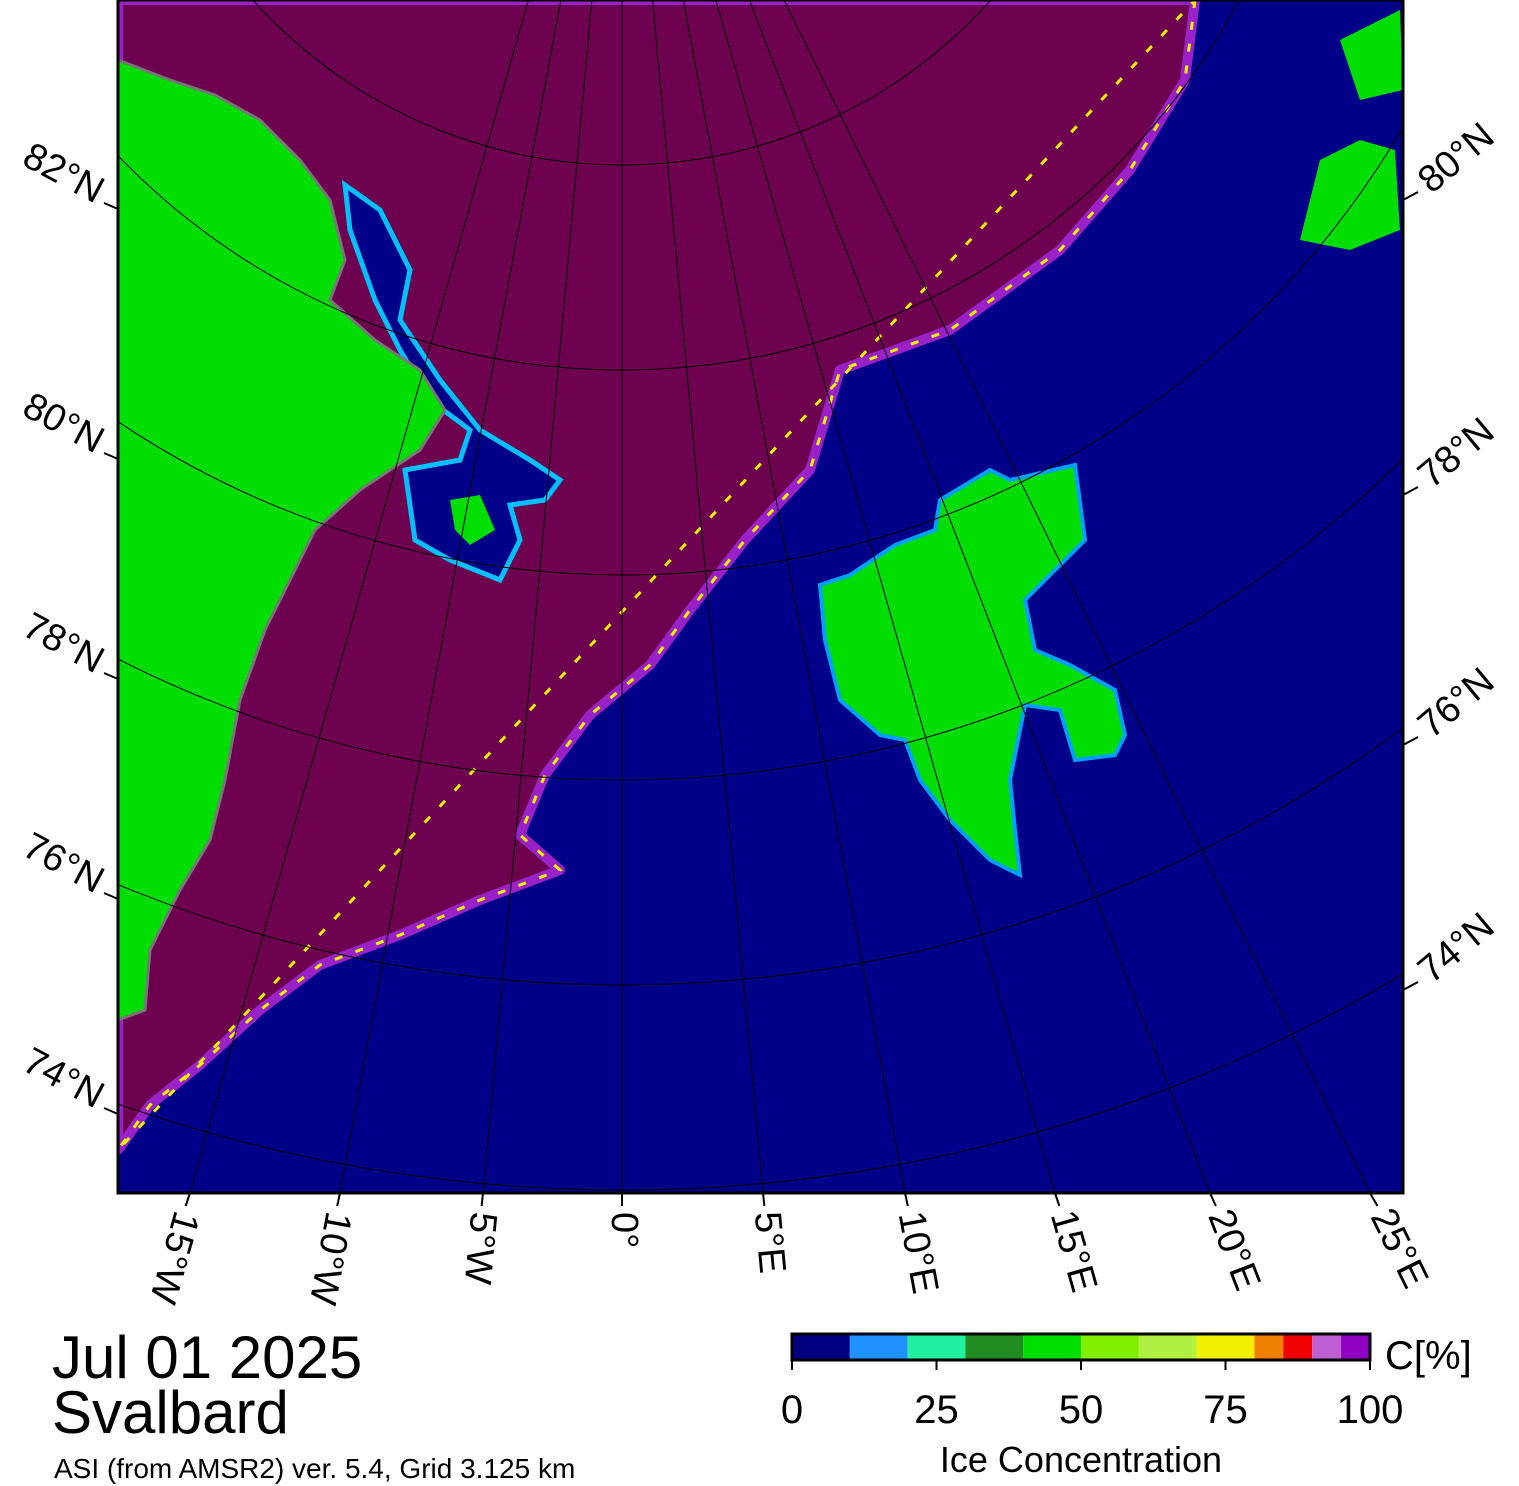 This screenshot has height=1486, width=1519. Describe the element at coordinates (282, 540) in the screenshot. I see `greenland` at that location.